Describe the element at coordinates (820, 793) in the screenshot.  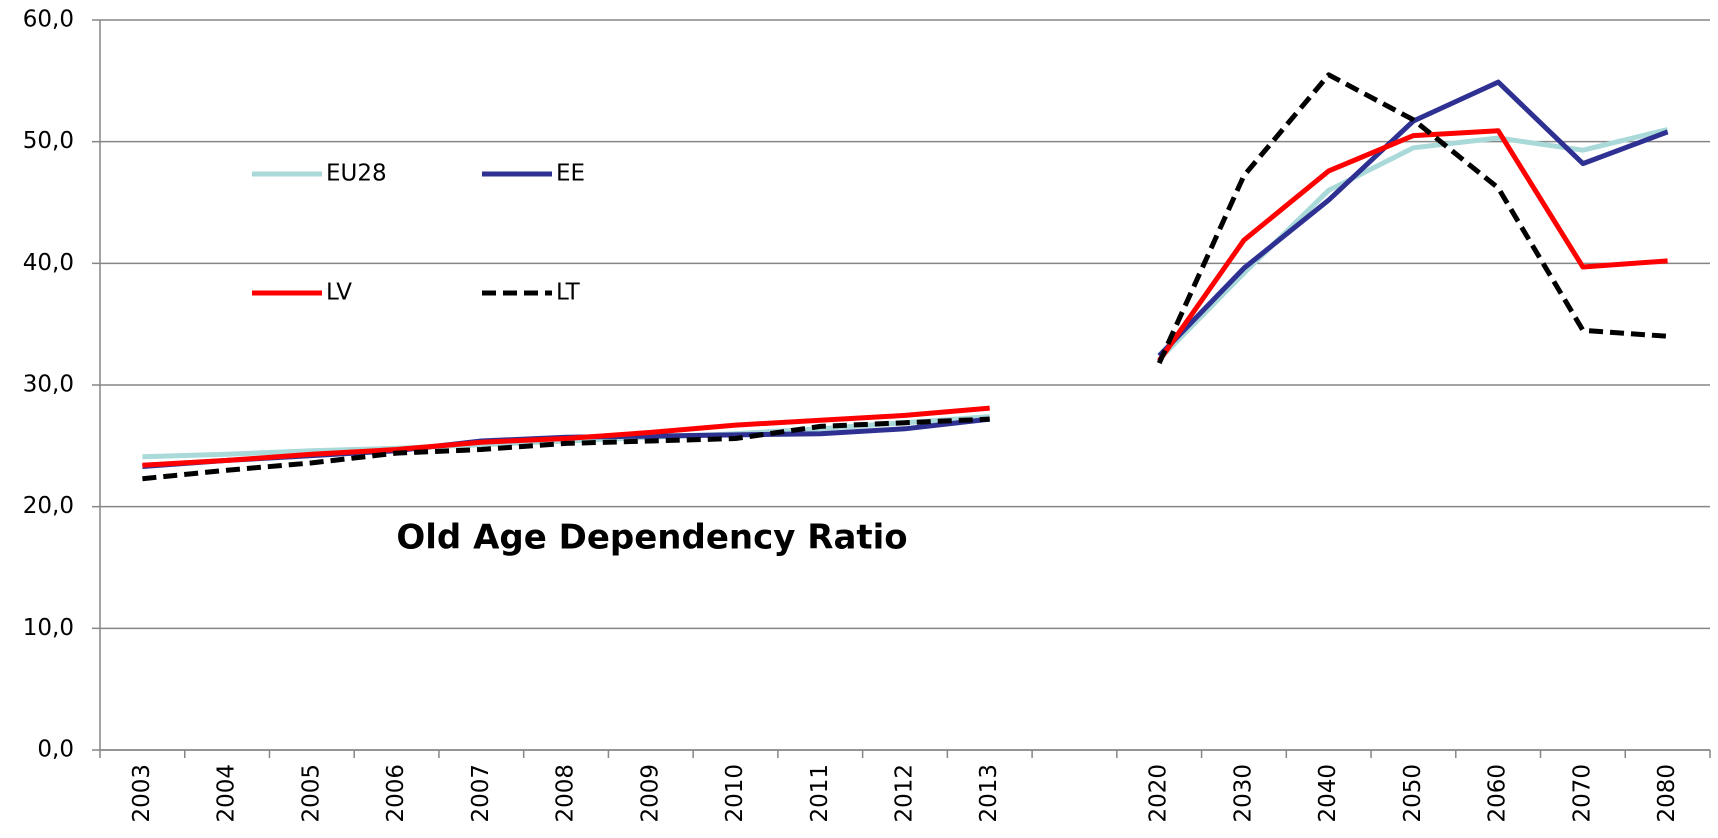
I see `x-tick-label: 2011` at that location.